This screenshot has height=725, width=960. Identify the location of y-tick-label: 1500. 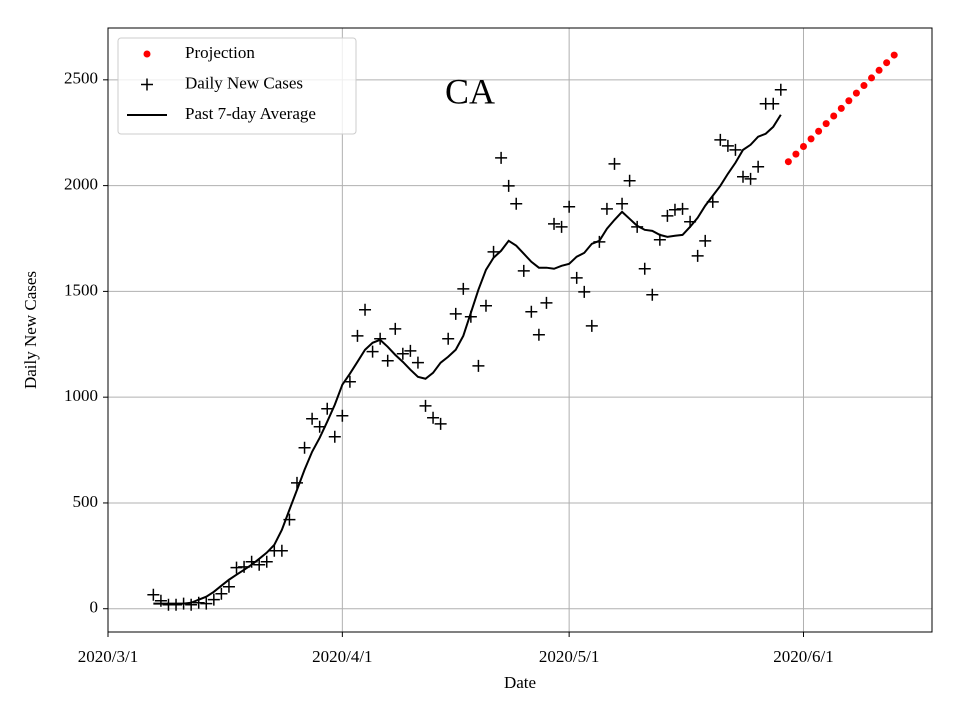
(81, 289).